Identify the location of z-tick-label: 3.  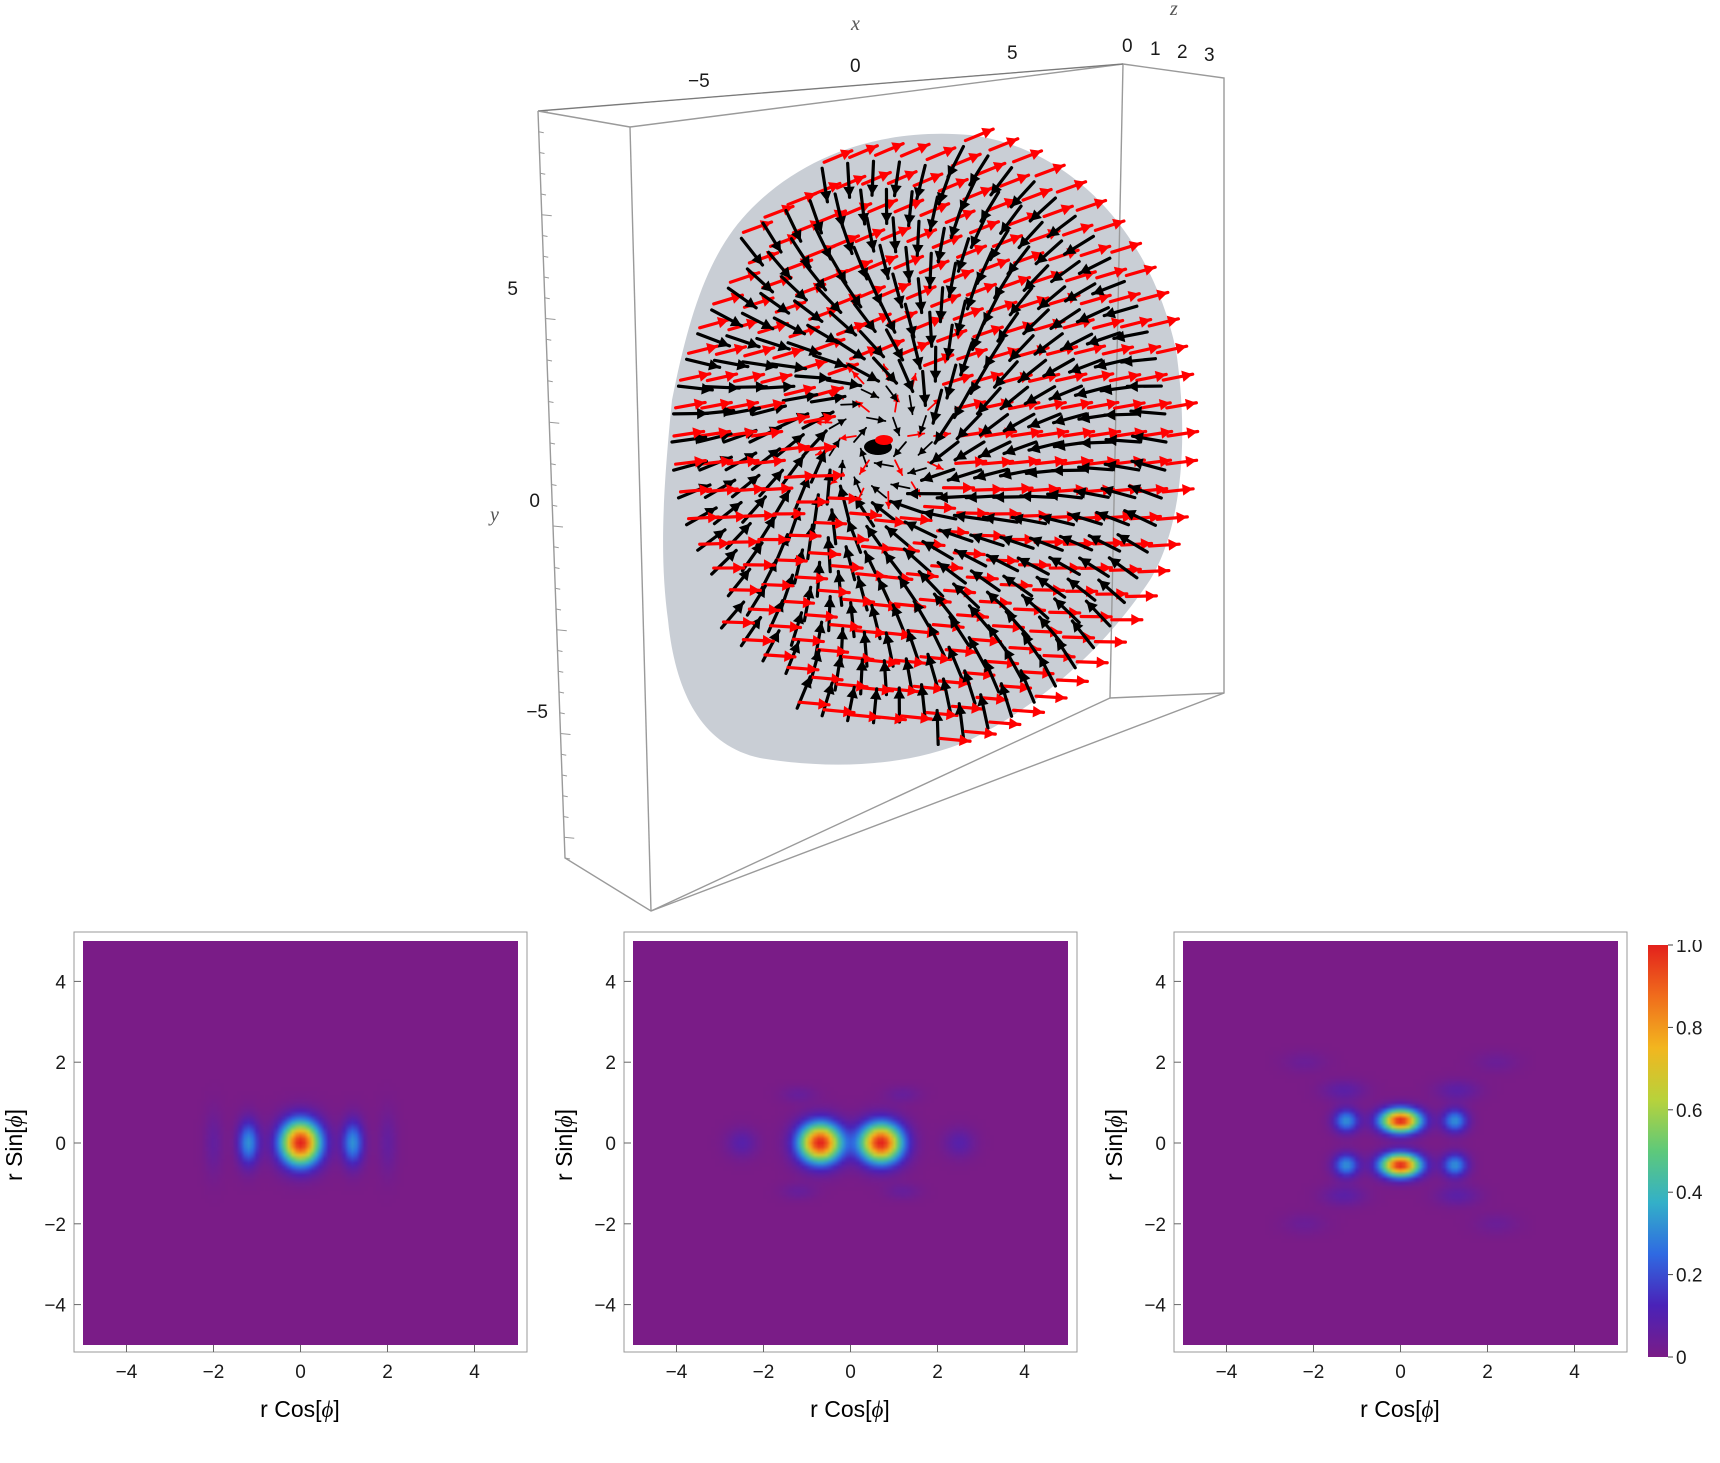
(1209, 55).